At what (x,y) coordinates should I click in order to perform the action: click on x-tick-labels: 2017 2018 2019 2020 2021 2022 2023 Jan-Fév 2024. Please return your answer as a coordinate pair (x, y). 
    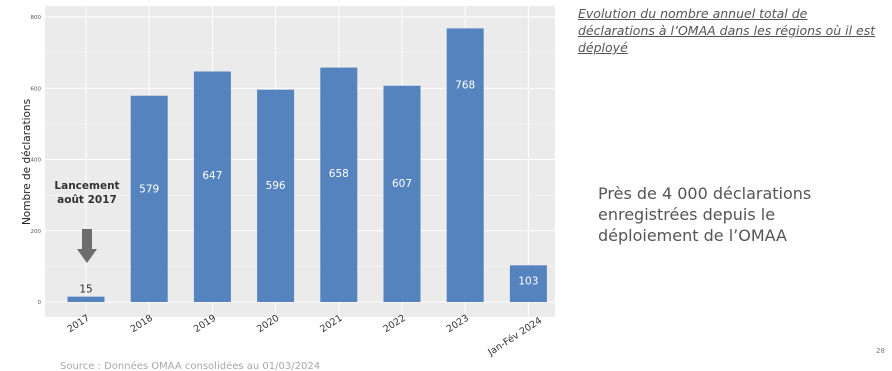
    Looking at the image, I should click on (305, 336).